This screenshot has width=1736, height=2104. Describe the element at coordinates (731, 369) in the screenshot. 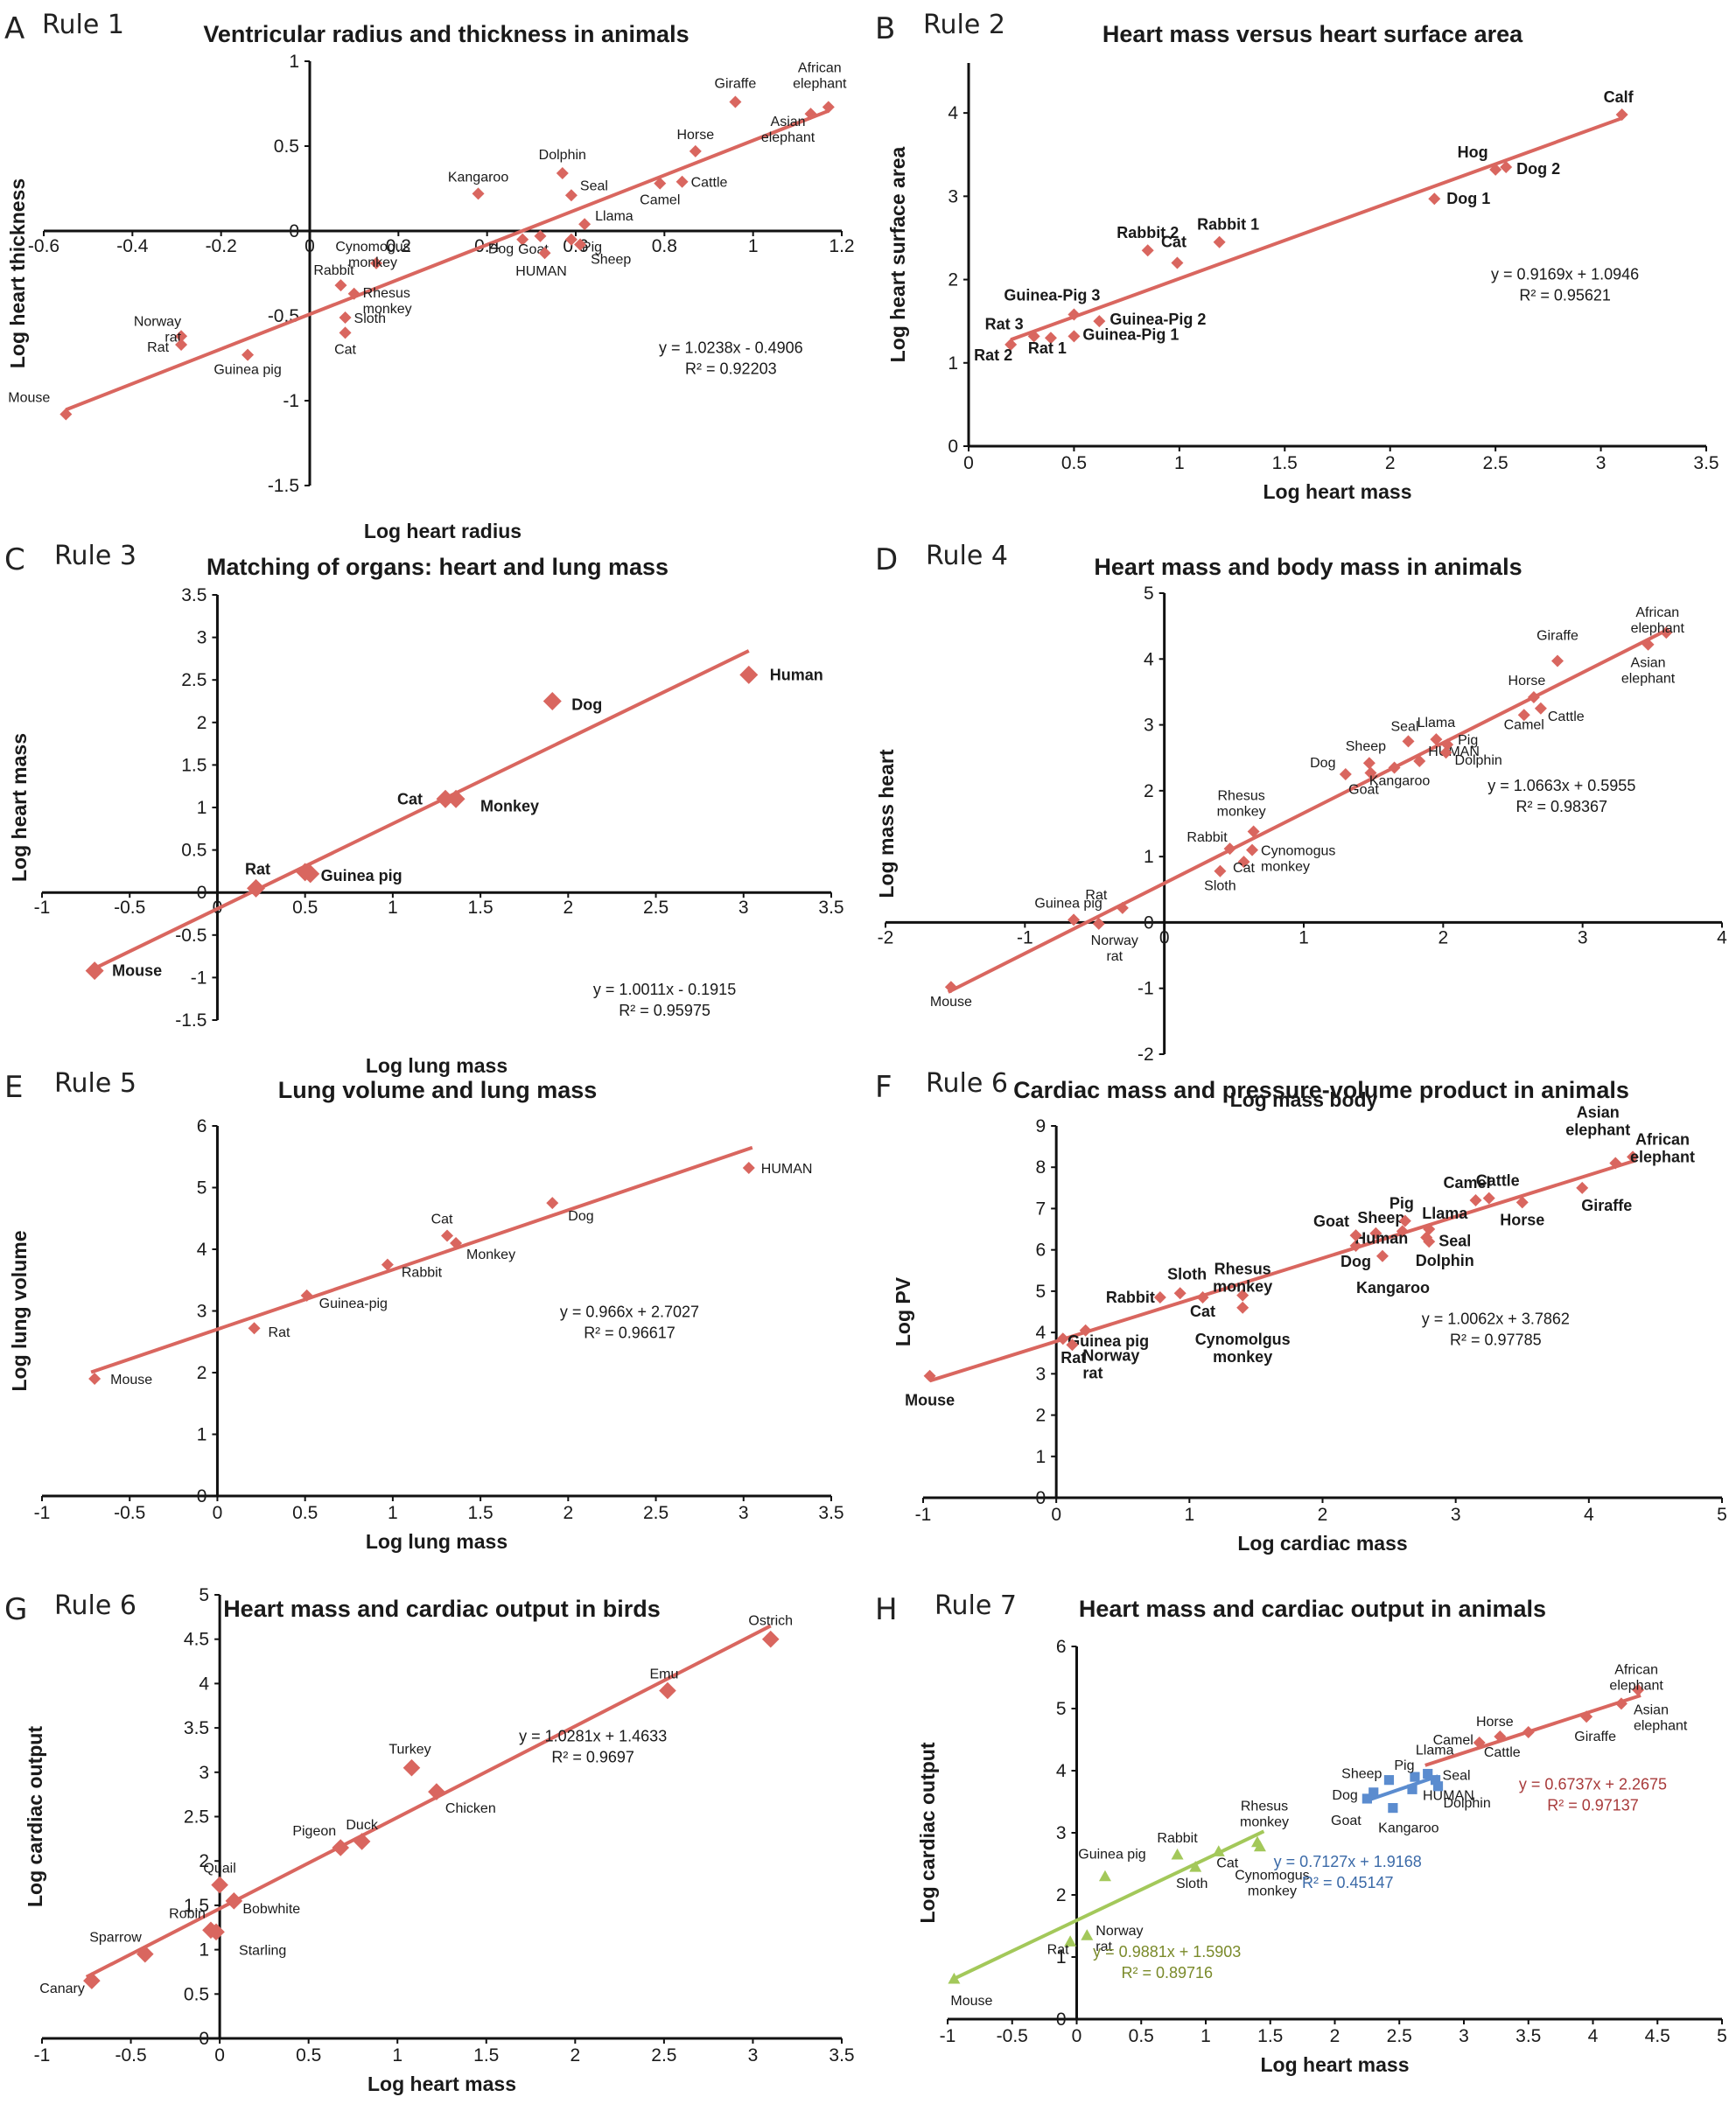

I see `r-squared-label: R² = 0.92203` at that location.